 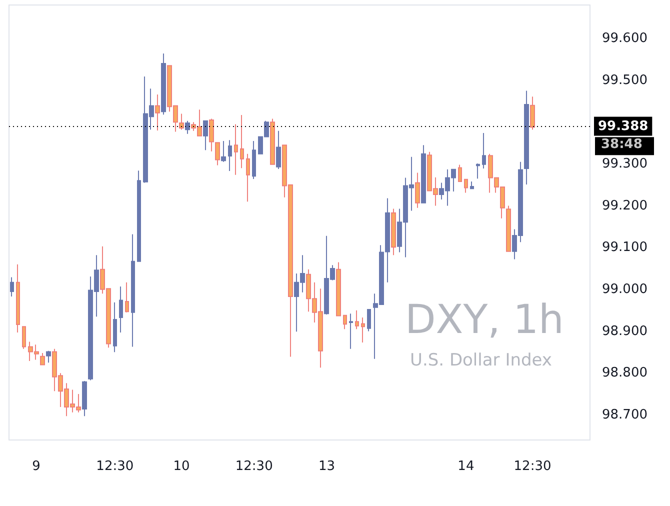 I want to click on x-tick-label: 13, so click(x=327, y=466).